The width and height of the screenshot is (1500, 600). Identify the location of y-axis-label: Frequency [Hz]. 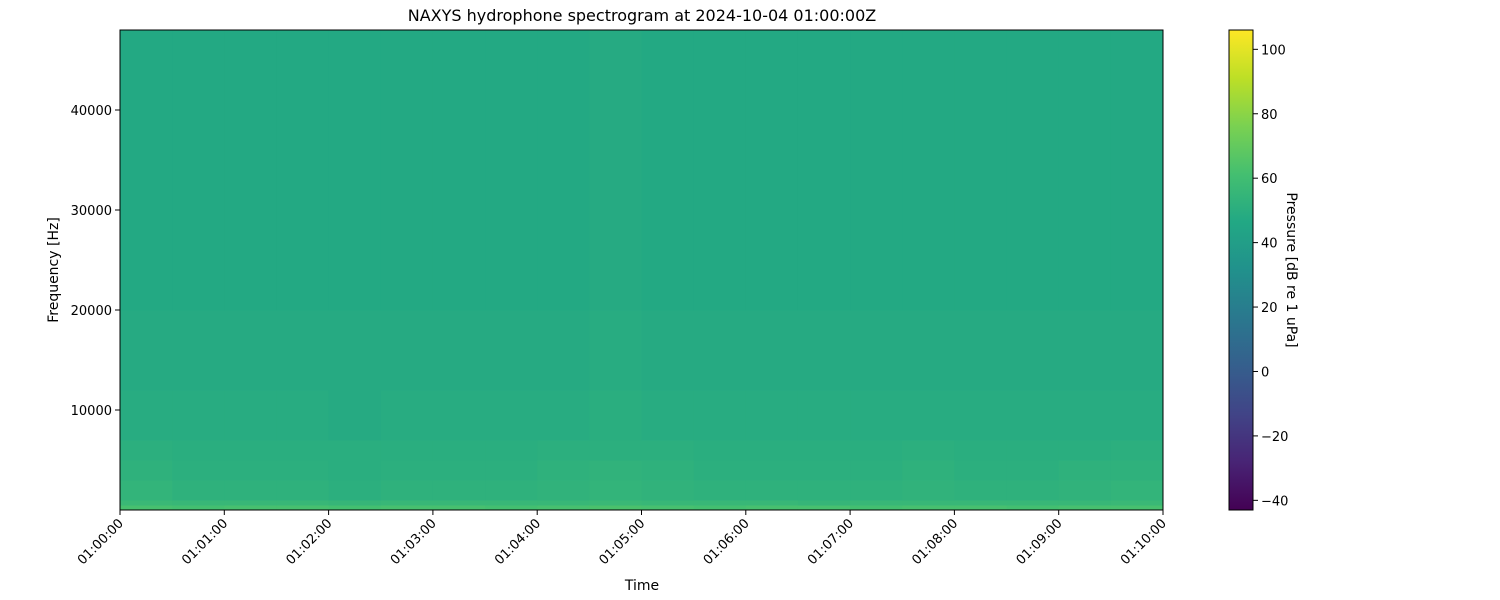
(54, 270).